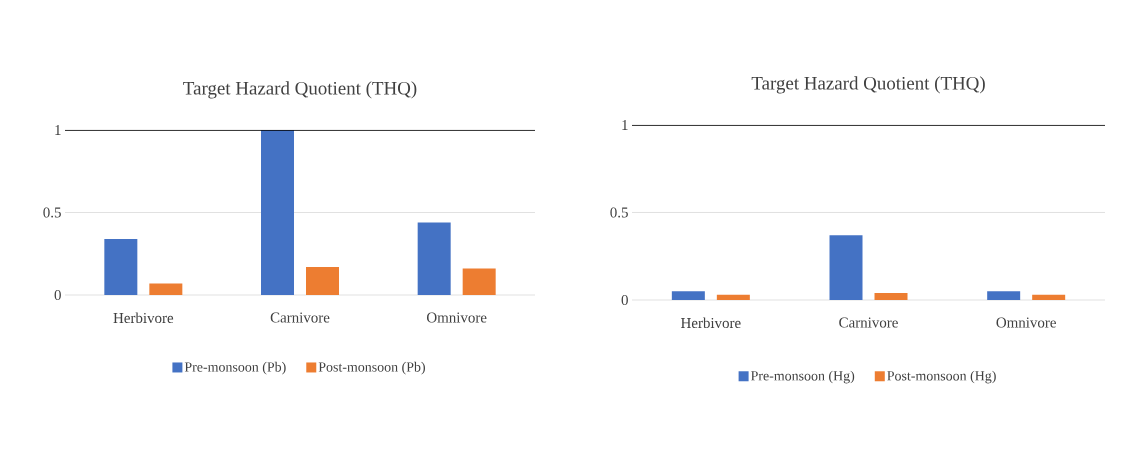 The height and width of the screenshot is (453, 1132). I want to click on legend-label: Pre-monsoon (Hg), so click(802, 377).